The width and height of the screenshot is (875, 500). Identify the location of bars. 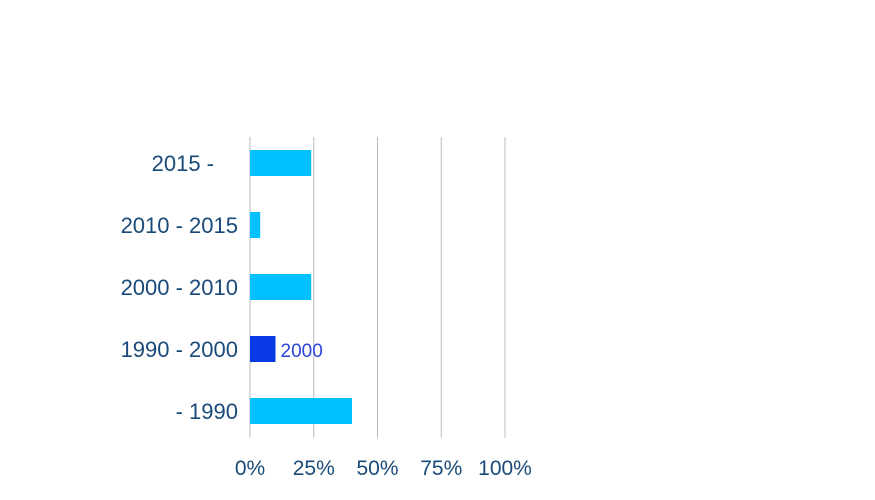
(301, 287).